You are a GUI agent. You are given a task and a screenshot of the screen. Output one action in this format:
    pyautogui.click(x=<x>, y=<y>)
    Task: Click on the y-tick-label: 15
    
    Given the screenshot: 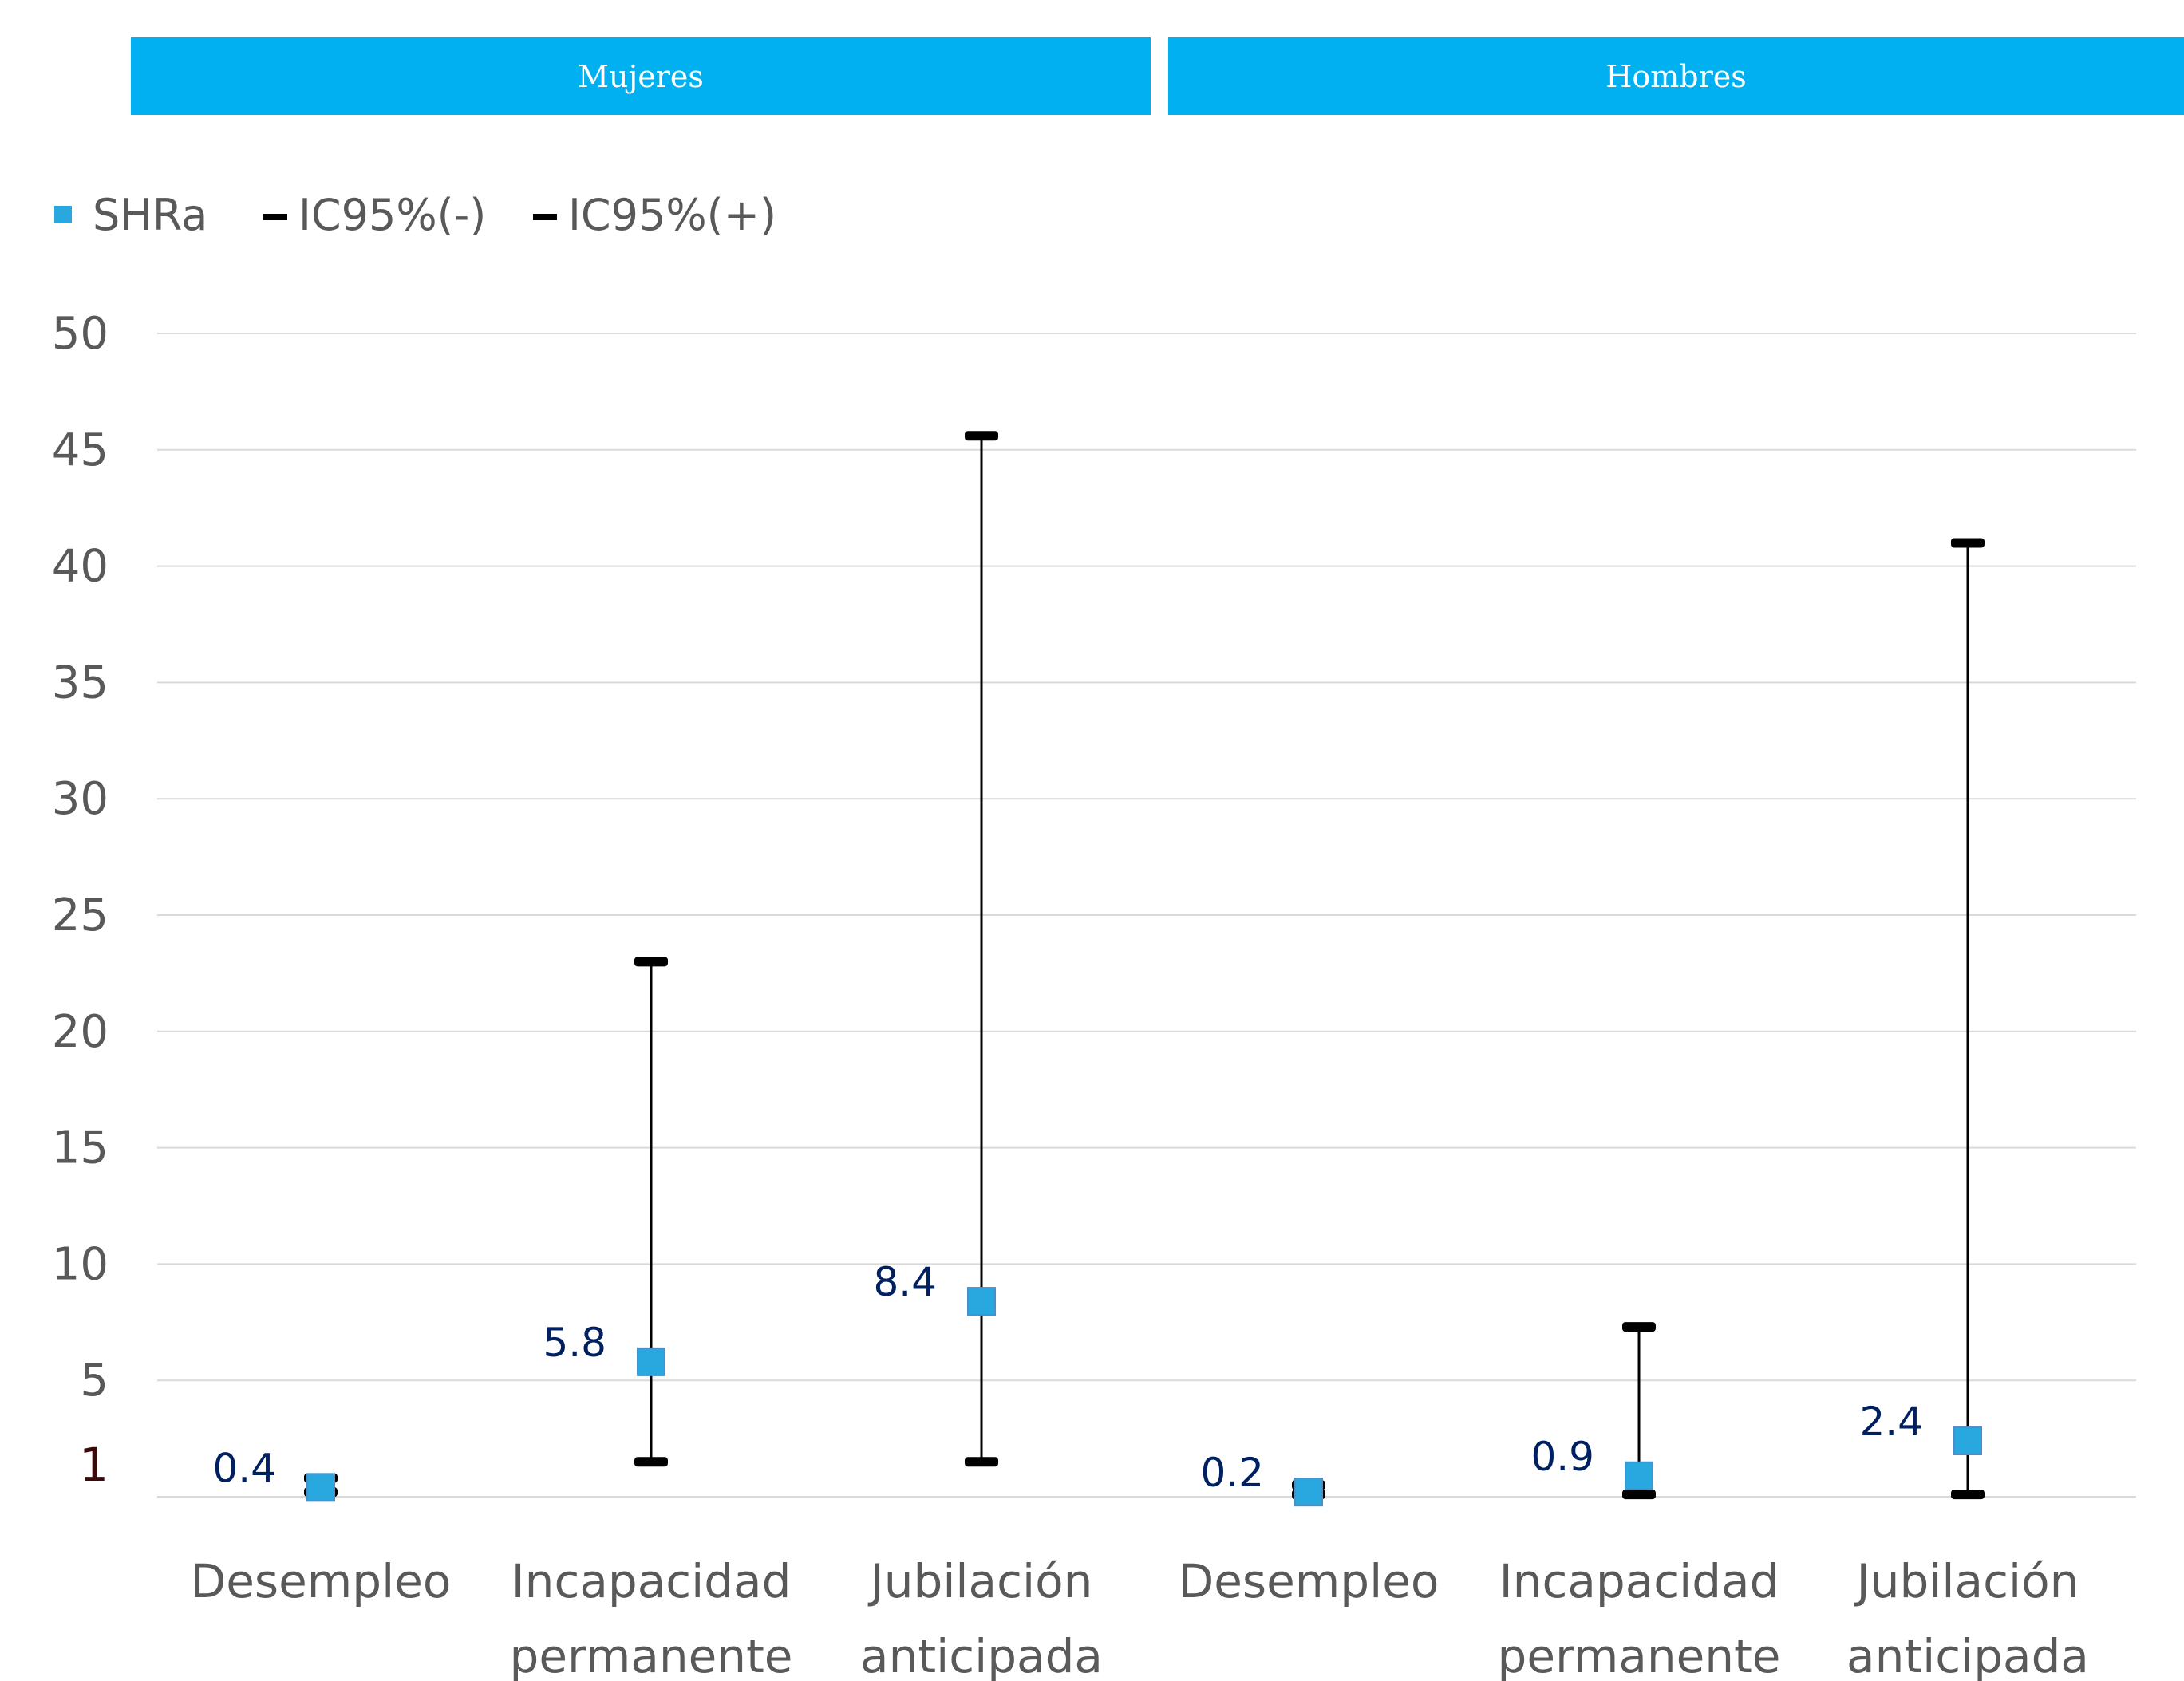 What is the action you would take?
    pyautogui.click(x=80, y=1148)
    